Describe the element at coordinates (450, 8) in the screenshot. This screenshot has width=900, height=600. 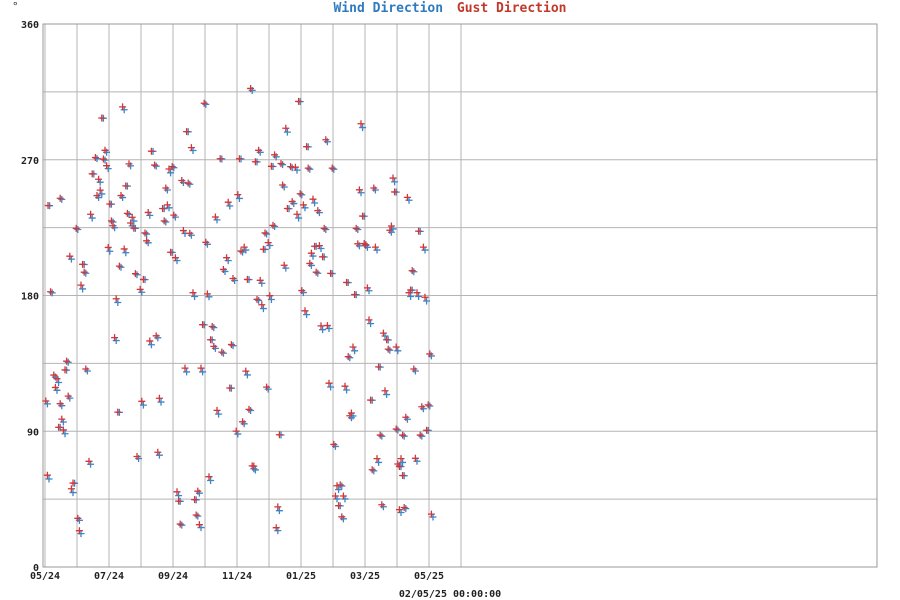
I see `chart-title: Wind Direction Gust Direction` at that location.